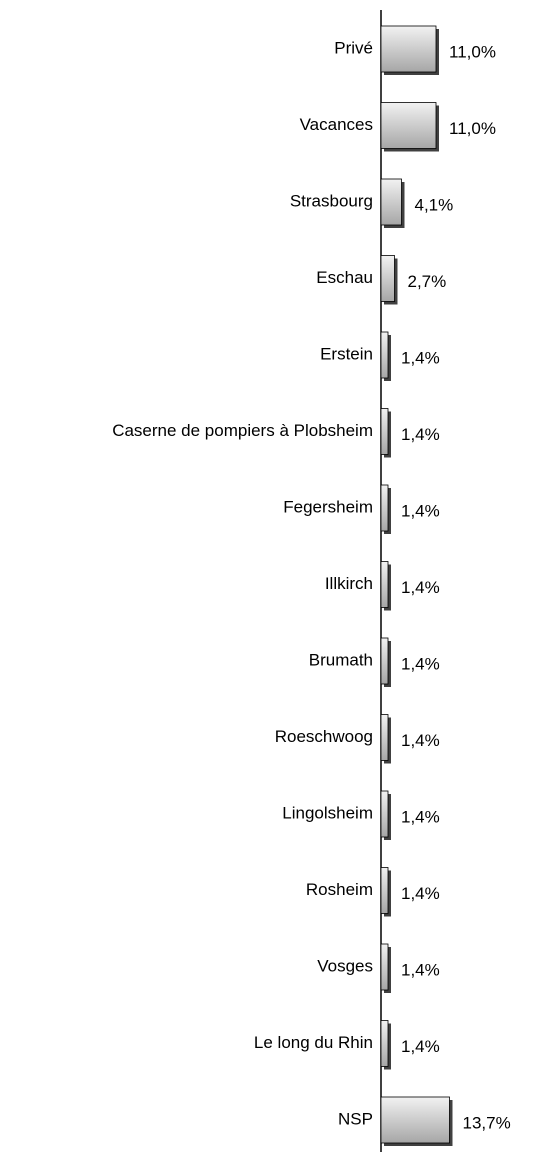 This screenshot has height=1152, width=534. What do you see at coordinates (341, 659) in the screenshot?
I see `category-label: Brumath` at bounding box center [341, 659].